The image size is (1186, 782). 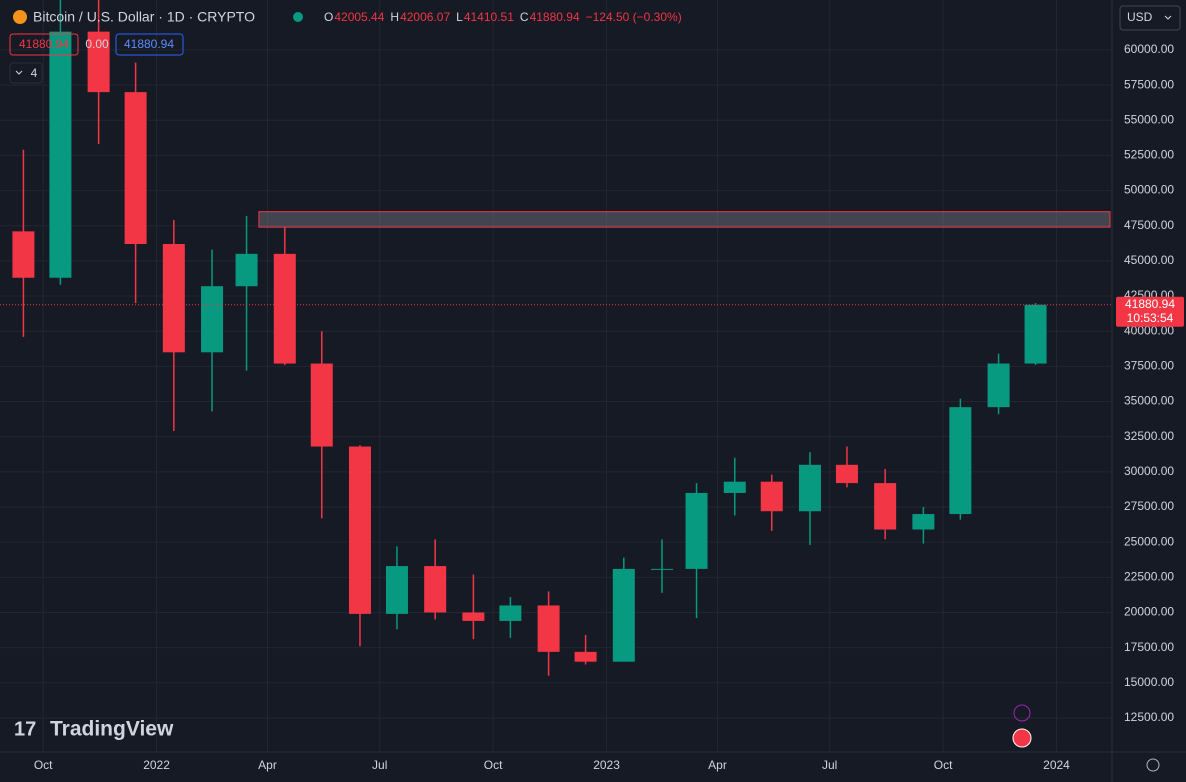 What do you see at coordinates (144, 17) in the screenshot?
I see `symbol-title: Bitcoin / U.S. Dollar · 1D · CRYPTO` at bounding box center [144, 17].